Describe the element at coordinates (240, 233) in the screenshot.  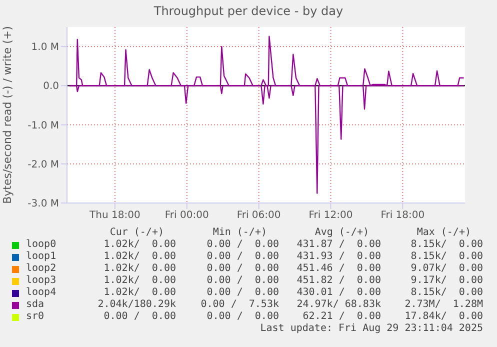
I see `text: Min (-/+)` at that location.